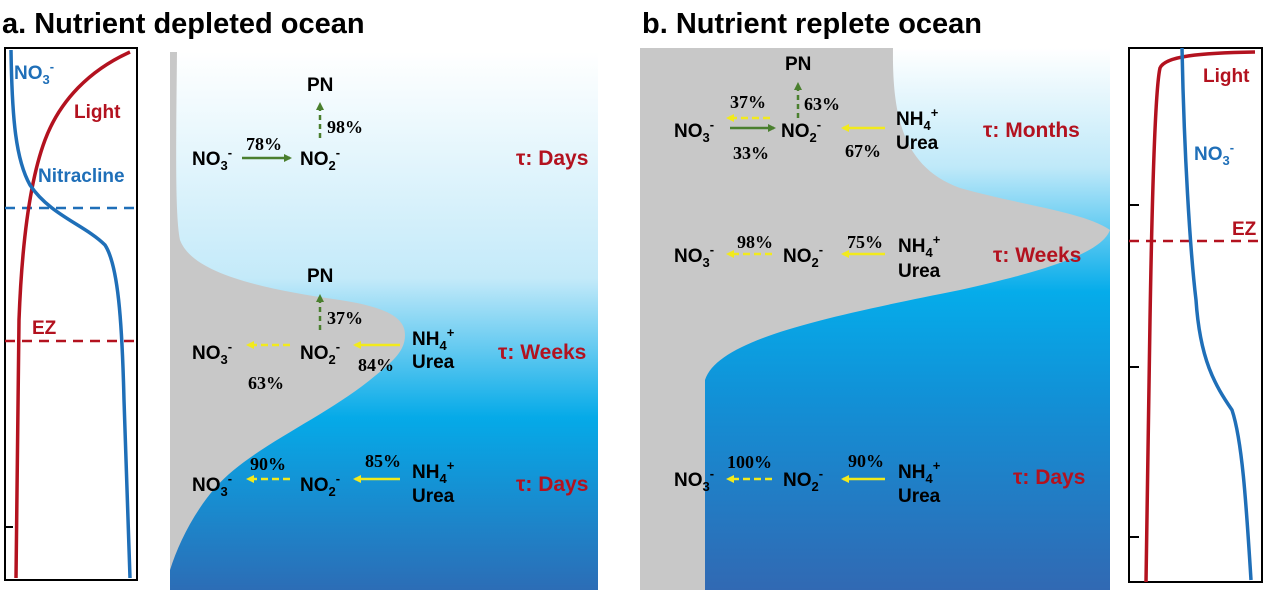 Image resolution: width=1267 pixels, height=594 pixels. What do you see at coordinates (383, 461) in the screenshot?
I see `pct-label: 85%` at bounding box center [383, 461].